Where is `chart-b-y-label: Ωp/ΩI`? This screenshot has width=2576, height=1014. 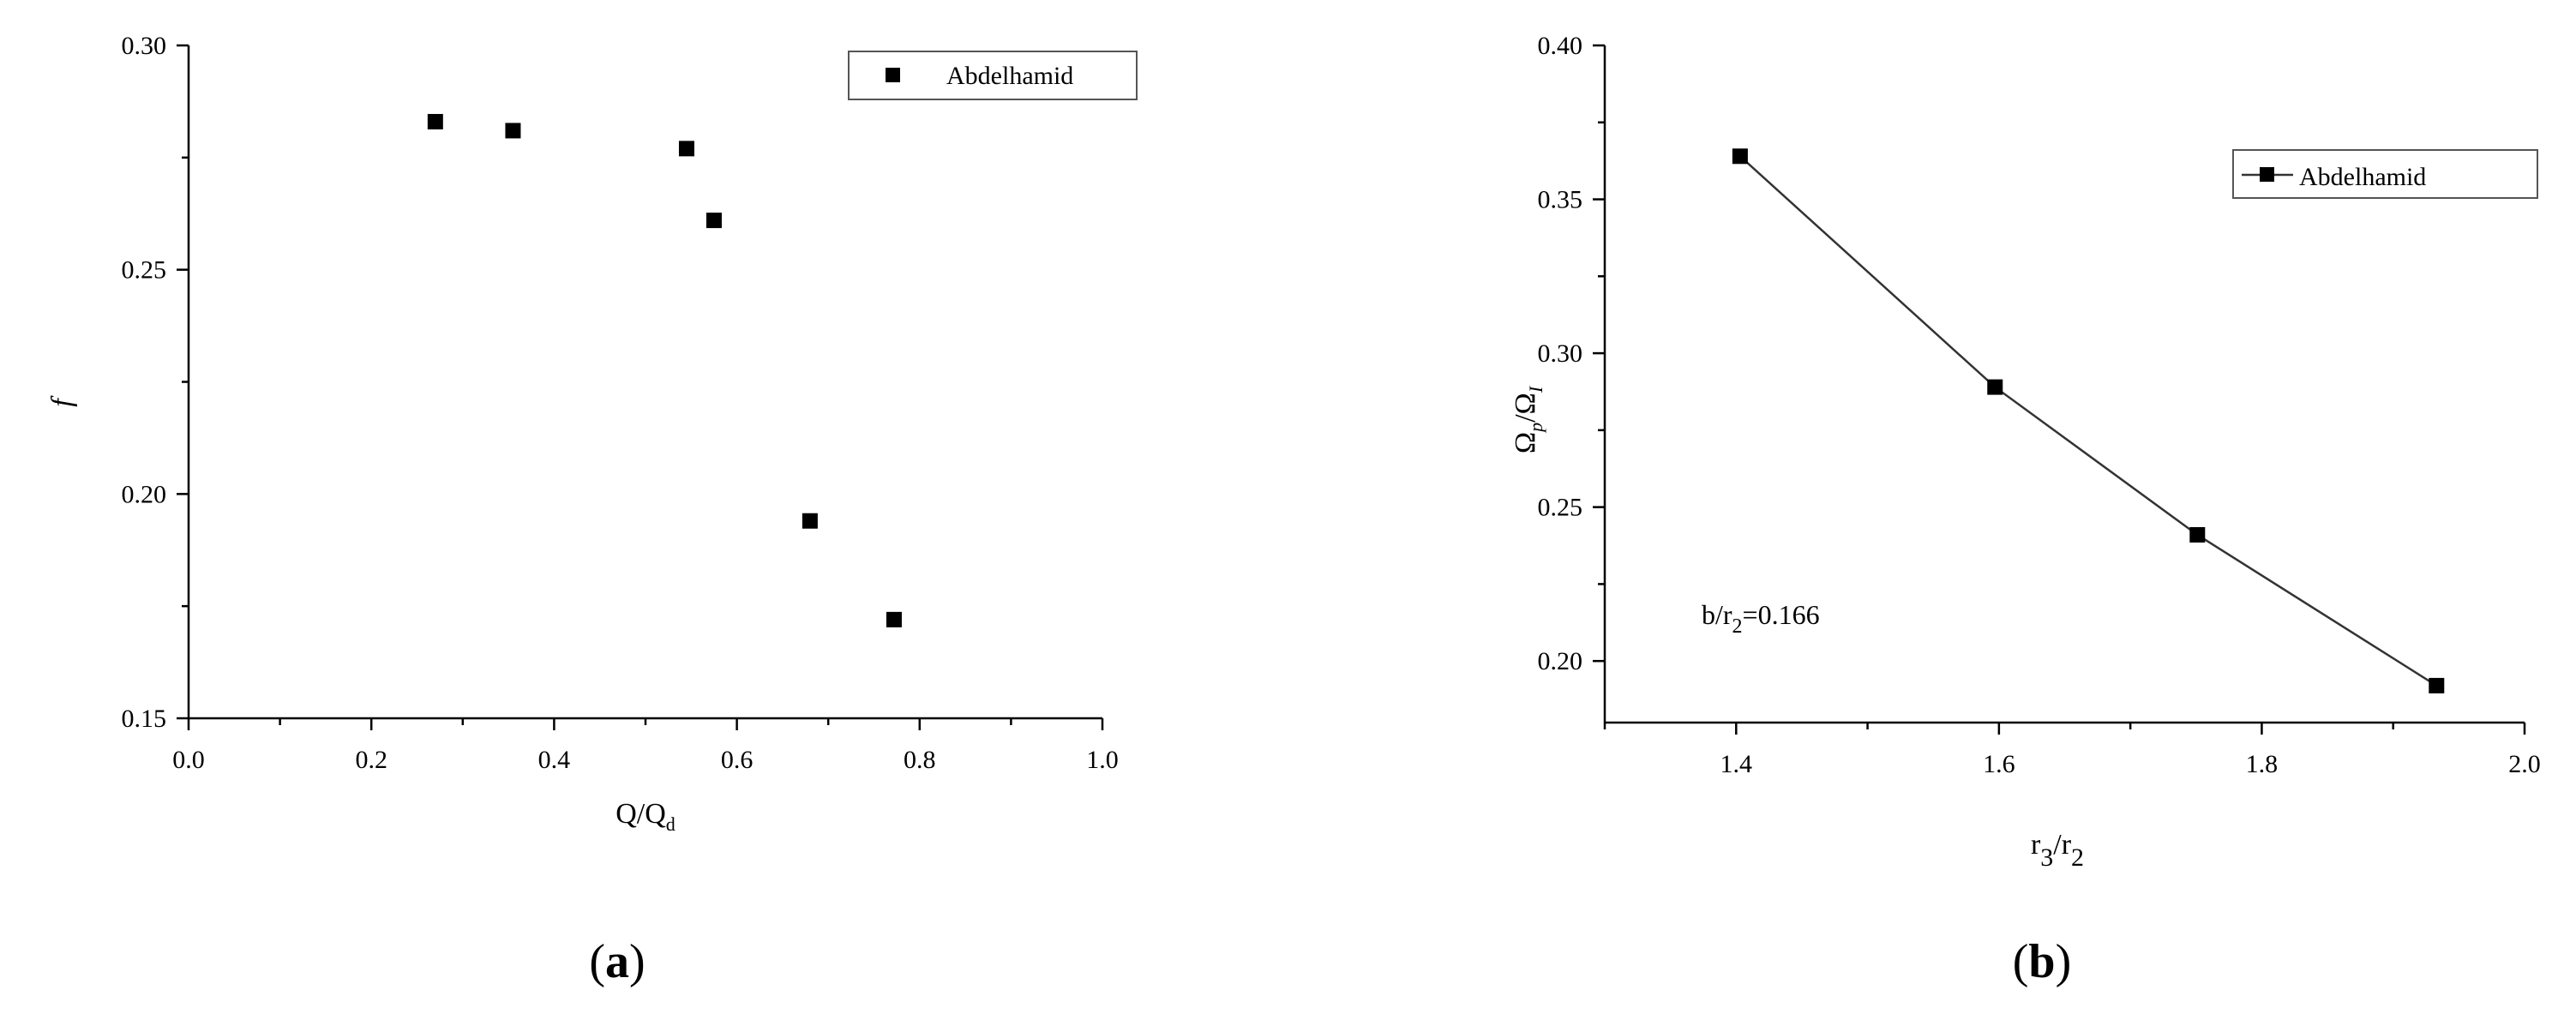
chart-b-y-label: Ωp/ΩI is located at coordinates (1528, 419).